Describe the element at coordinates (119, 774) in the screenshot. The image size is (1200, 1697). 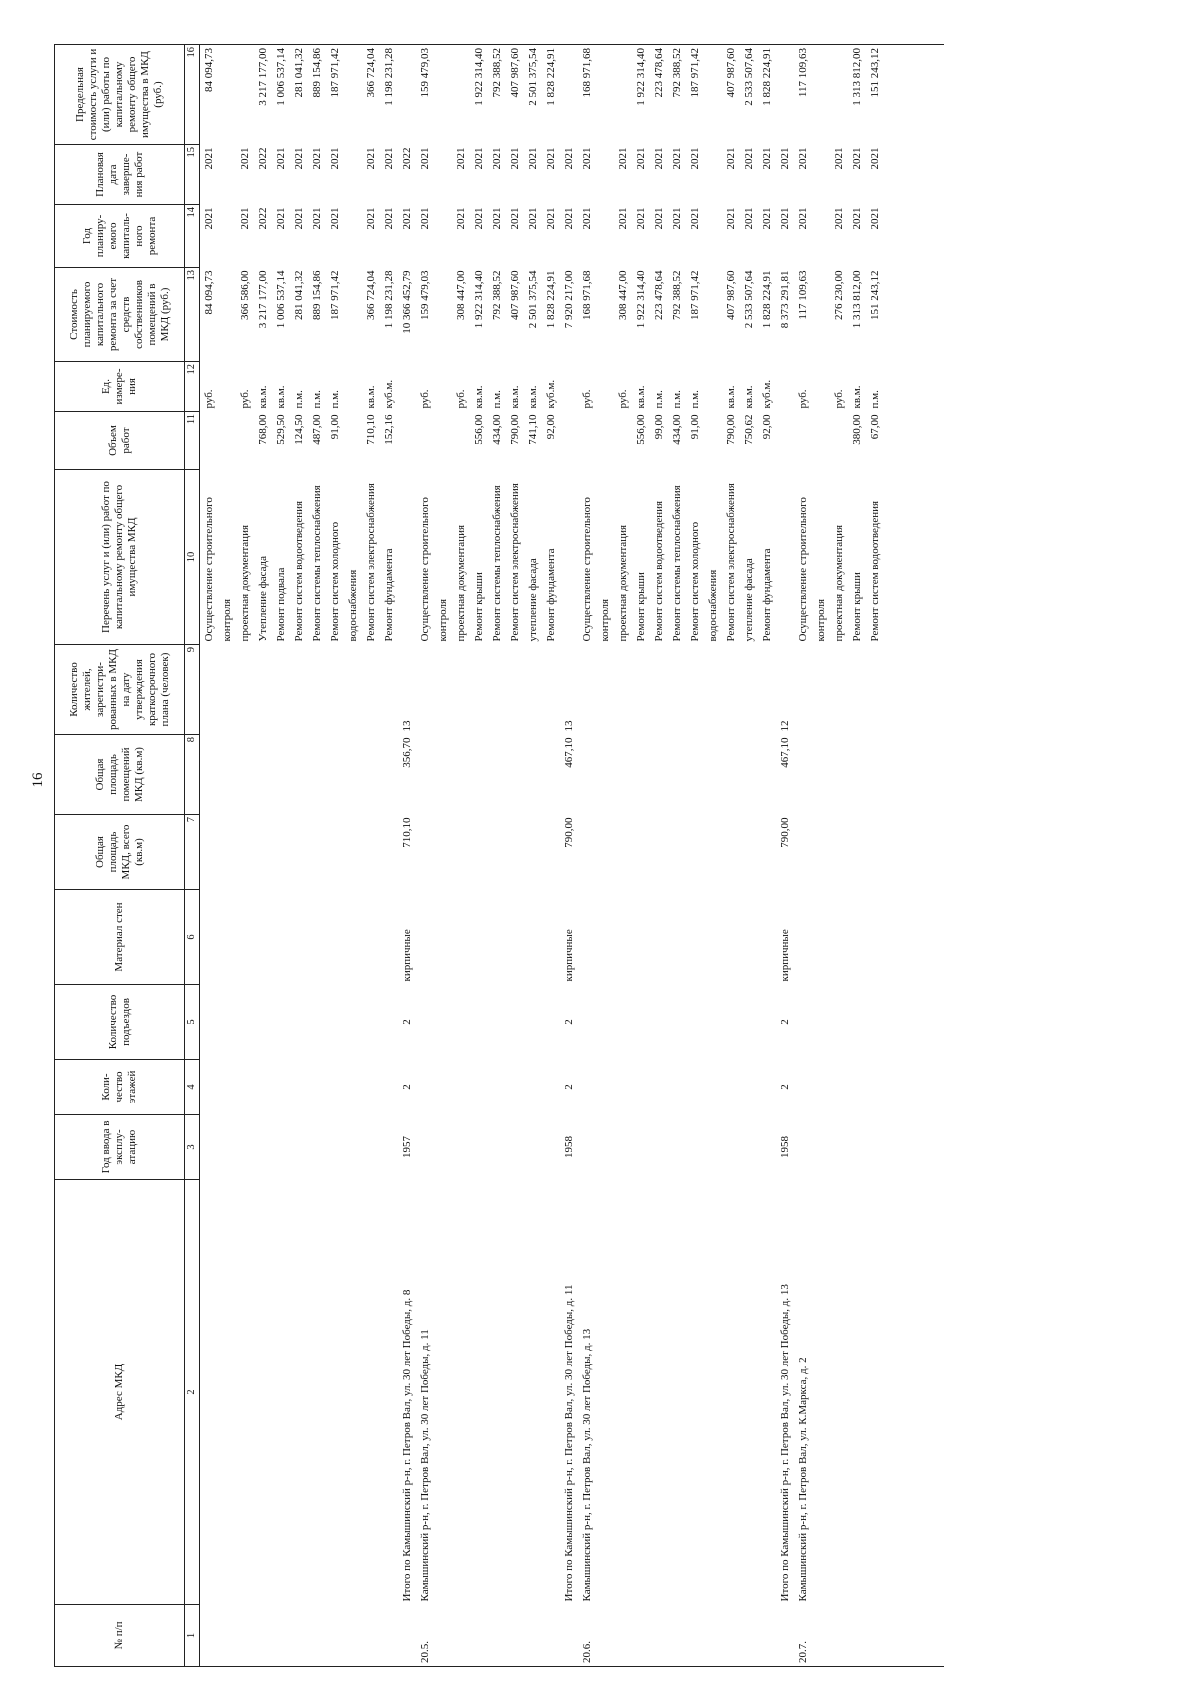
I see `header-premises-area: Общая площадь помещений МКД (кв.м)` at that location.